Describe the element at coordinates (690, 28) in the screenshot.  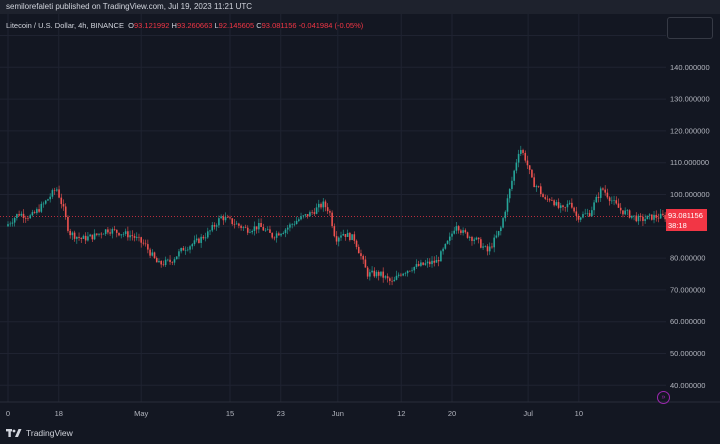
I see `chart-control-box` at that location.